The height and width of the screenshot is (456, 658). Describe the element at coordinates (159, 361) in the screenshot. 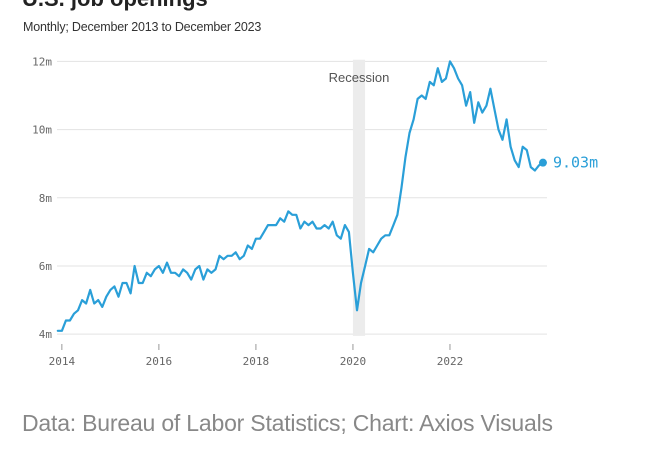

I see `x-tick-label: 2016` at that location.